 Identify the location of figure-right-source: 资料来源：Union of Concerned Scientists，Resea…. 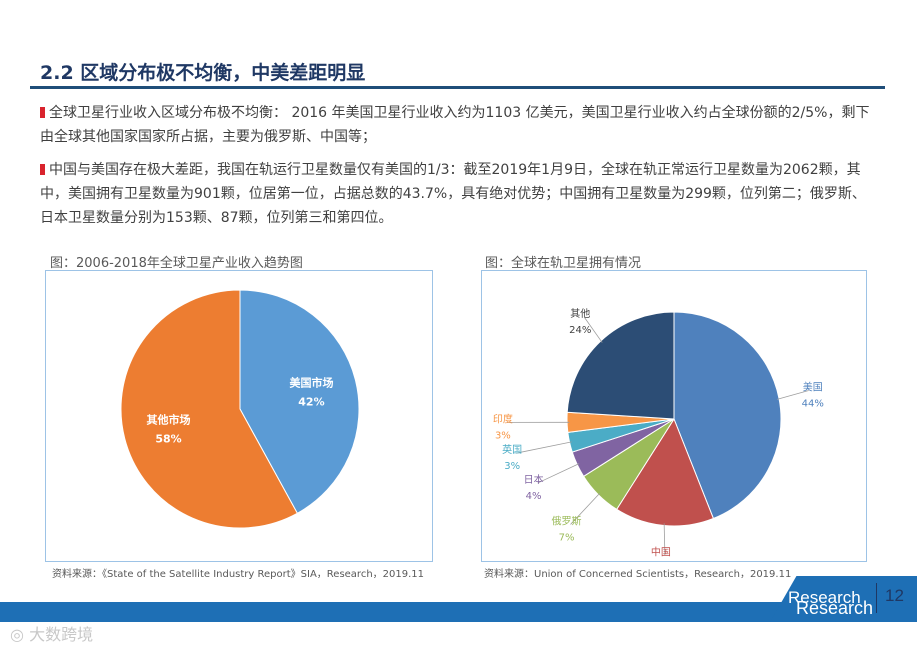
(638, 574).